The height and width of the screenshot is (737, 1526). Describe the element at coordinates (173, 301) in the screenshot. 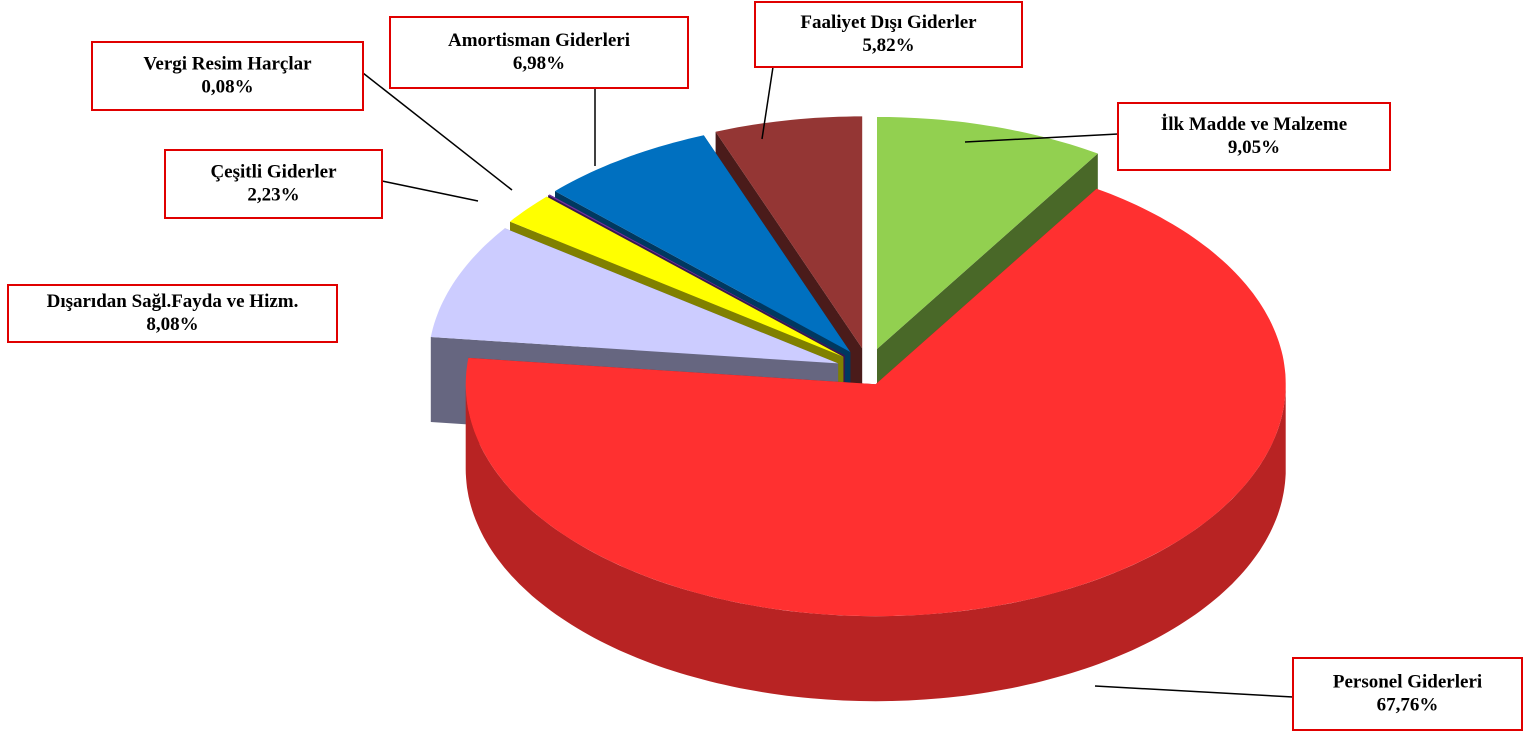

I see `label-name: Dışarıdan Sağl.Fayda ve Hizm.` at that location.